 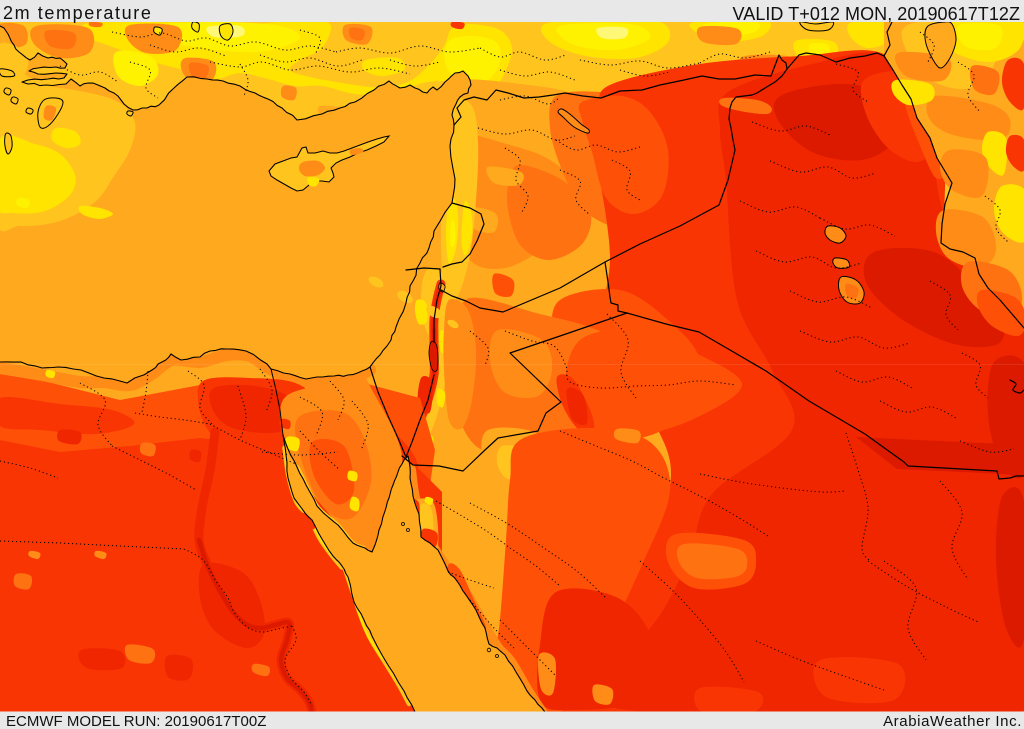 I want to click on svg-text: ECMWF MODEL RUN: 20190617T00Z, so click(x=136, y=721).